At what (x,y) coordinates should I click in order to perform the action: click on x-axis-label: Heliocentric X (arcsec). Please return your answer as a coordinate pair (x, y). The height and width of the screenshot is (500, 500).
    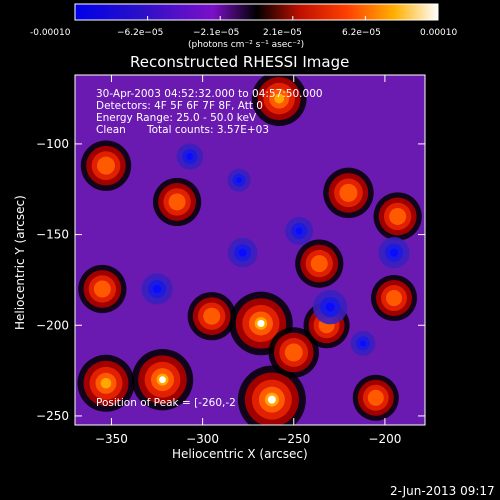
    Looking at the image, I should click on (240, 454).